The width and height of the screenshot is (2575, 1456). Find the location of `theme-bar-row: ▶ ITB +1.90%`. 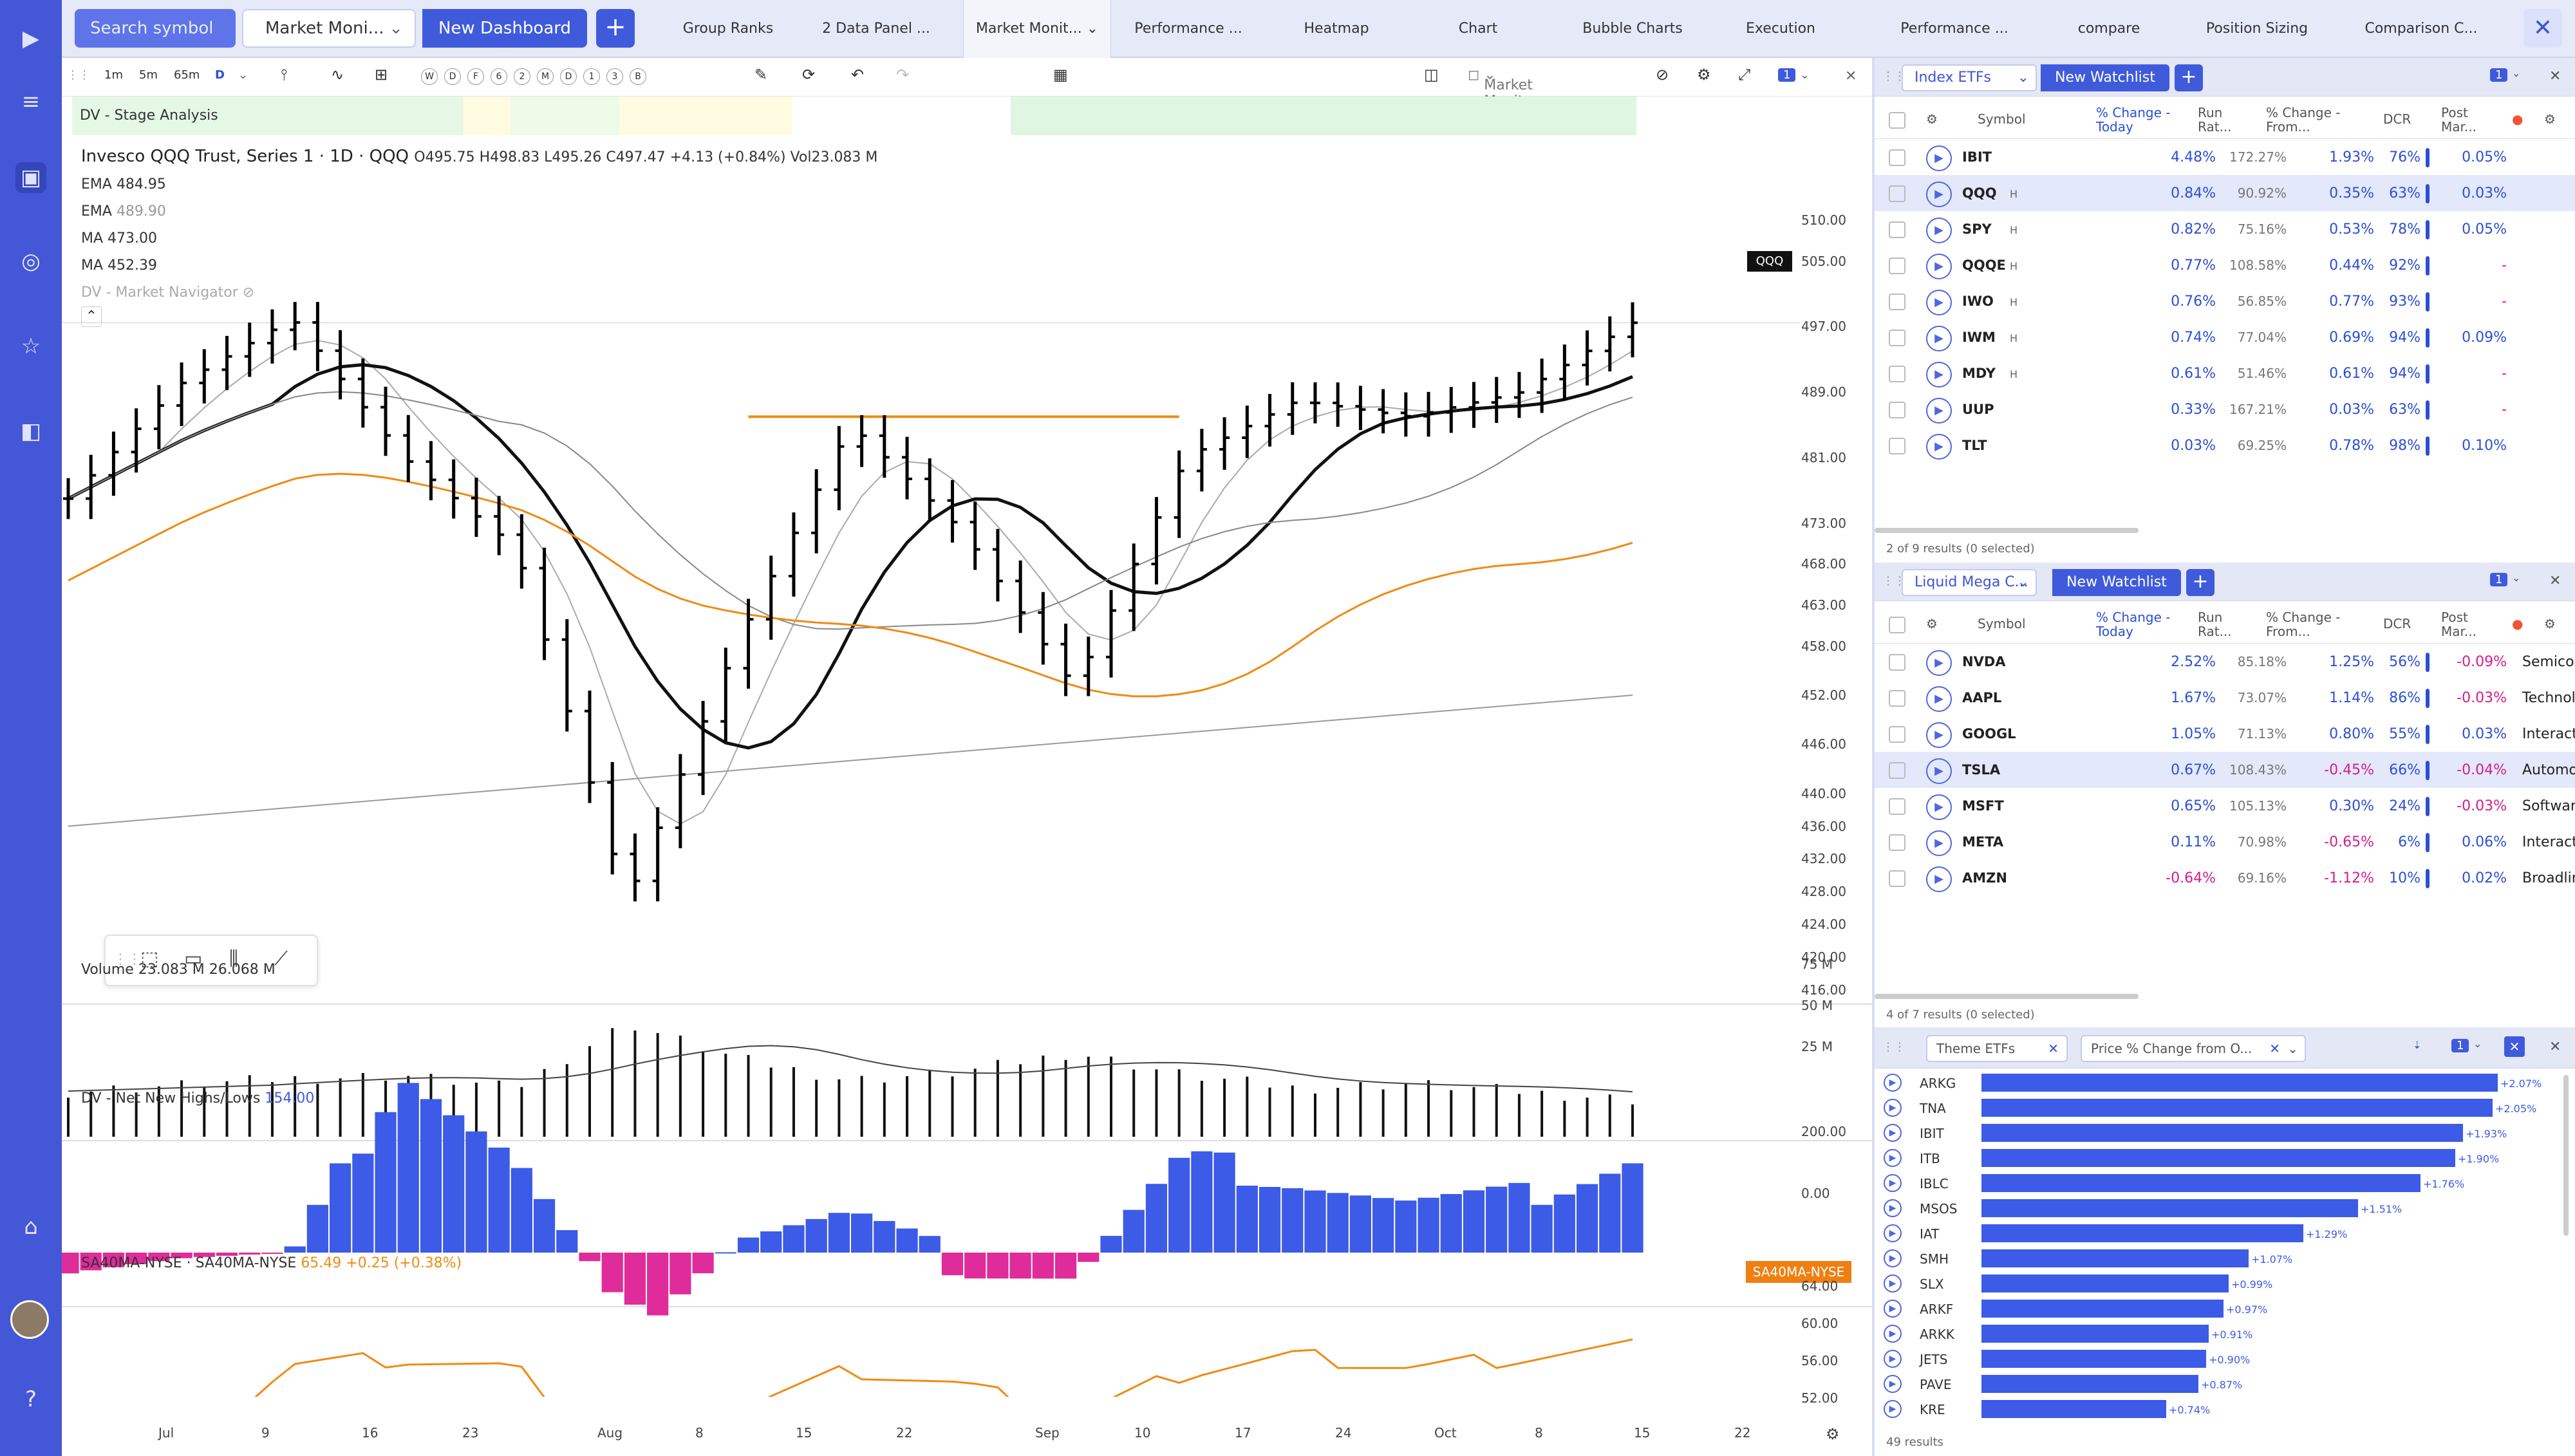

theme-bar-row: ▶ ITB +1.90% is located at coordinates (2225, 1157).